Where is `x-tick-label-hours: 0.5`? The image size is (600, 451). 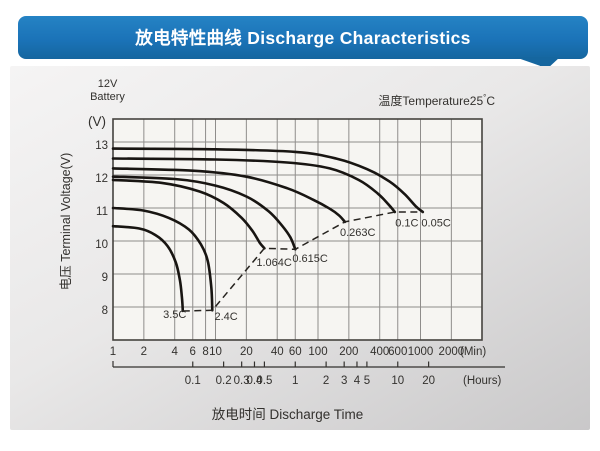
x-tick-label-hours: 0.5 is located at coordinates (264, 381).